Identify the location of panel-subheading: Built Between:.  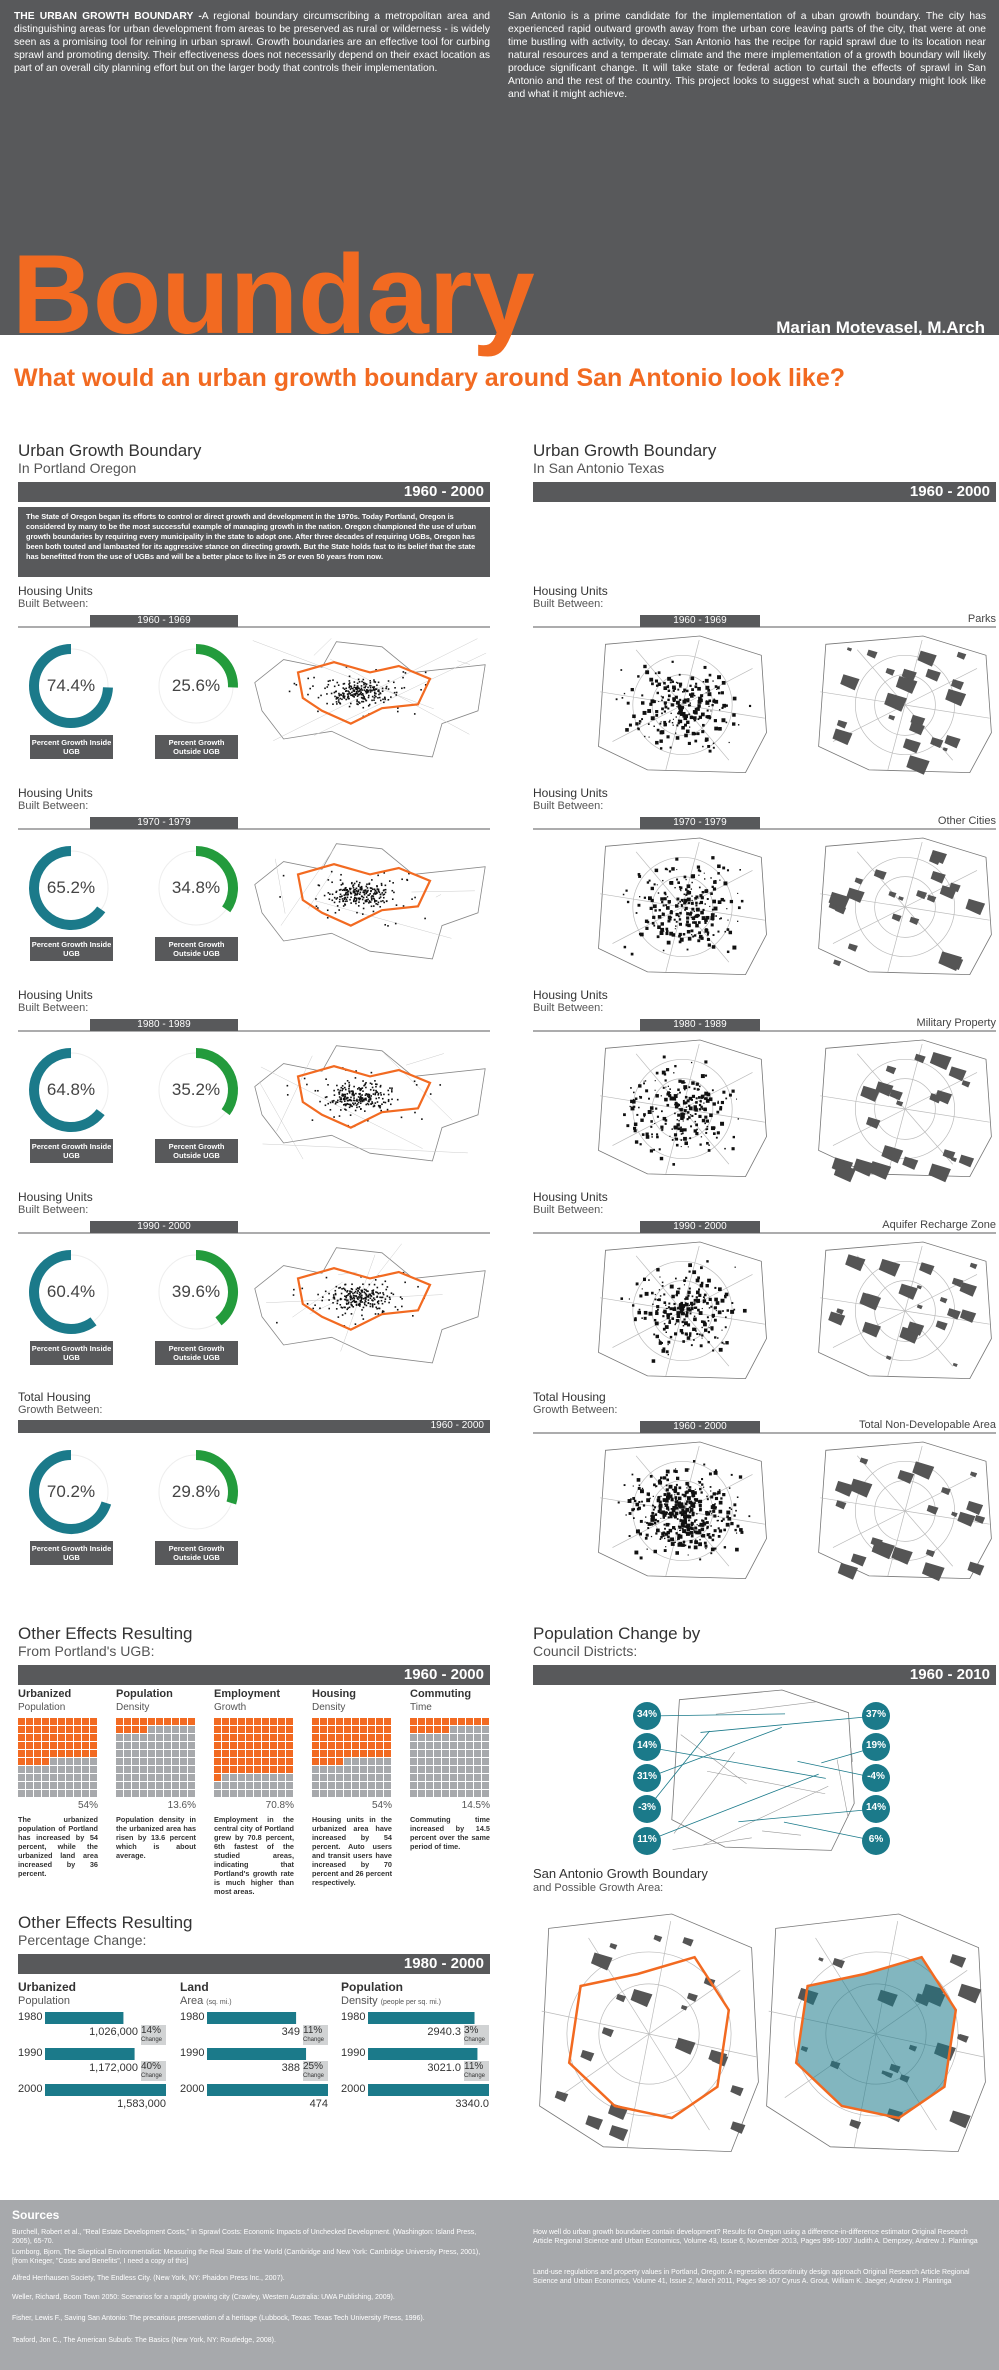
(568, 1210).